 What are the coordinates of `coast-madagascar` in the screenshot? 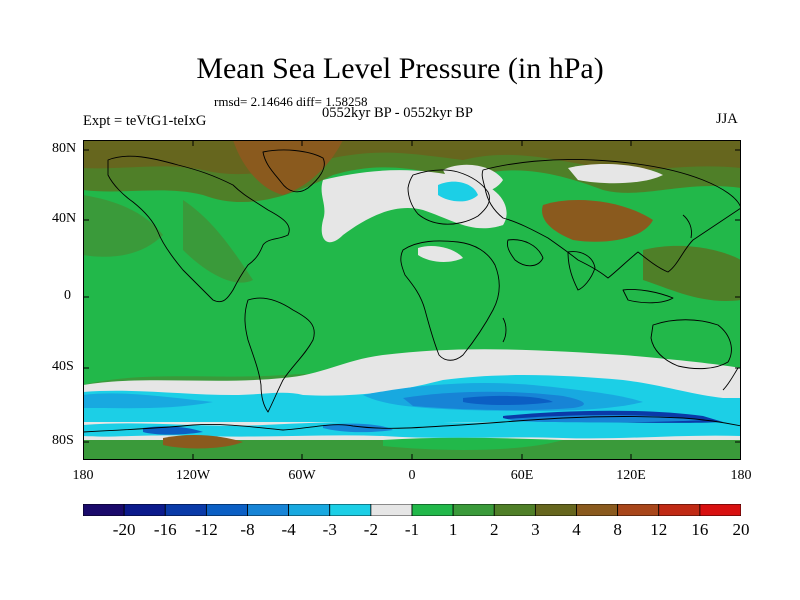 It's located at (504, 330).